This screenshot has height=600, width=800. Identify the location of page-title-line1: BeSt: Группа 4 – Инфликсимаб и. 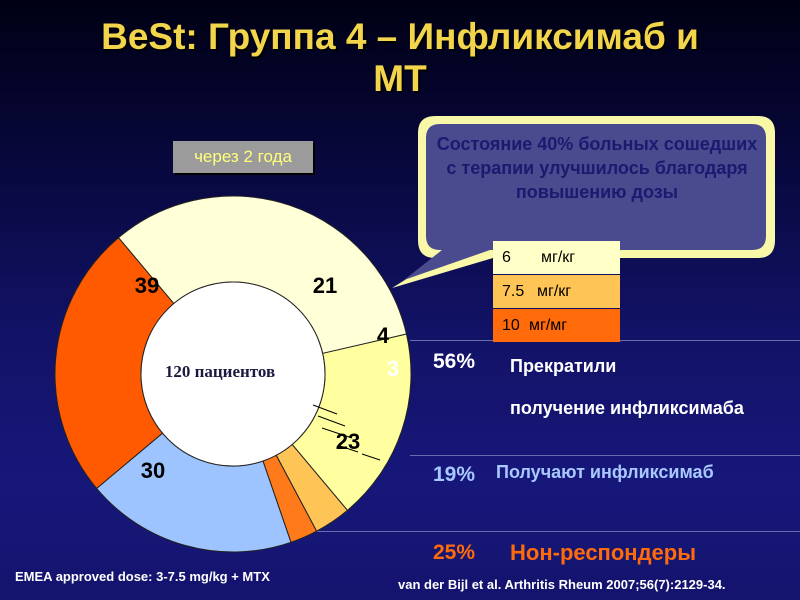
(400, 36).